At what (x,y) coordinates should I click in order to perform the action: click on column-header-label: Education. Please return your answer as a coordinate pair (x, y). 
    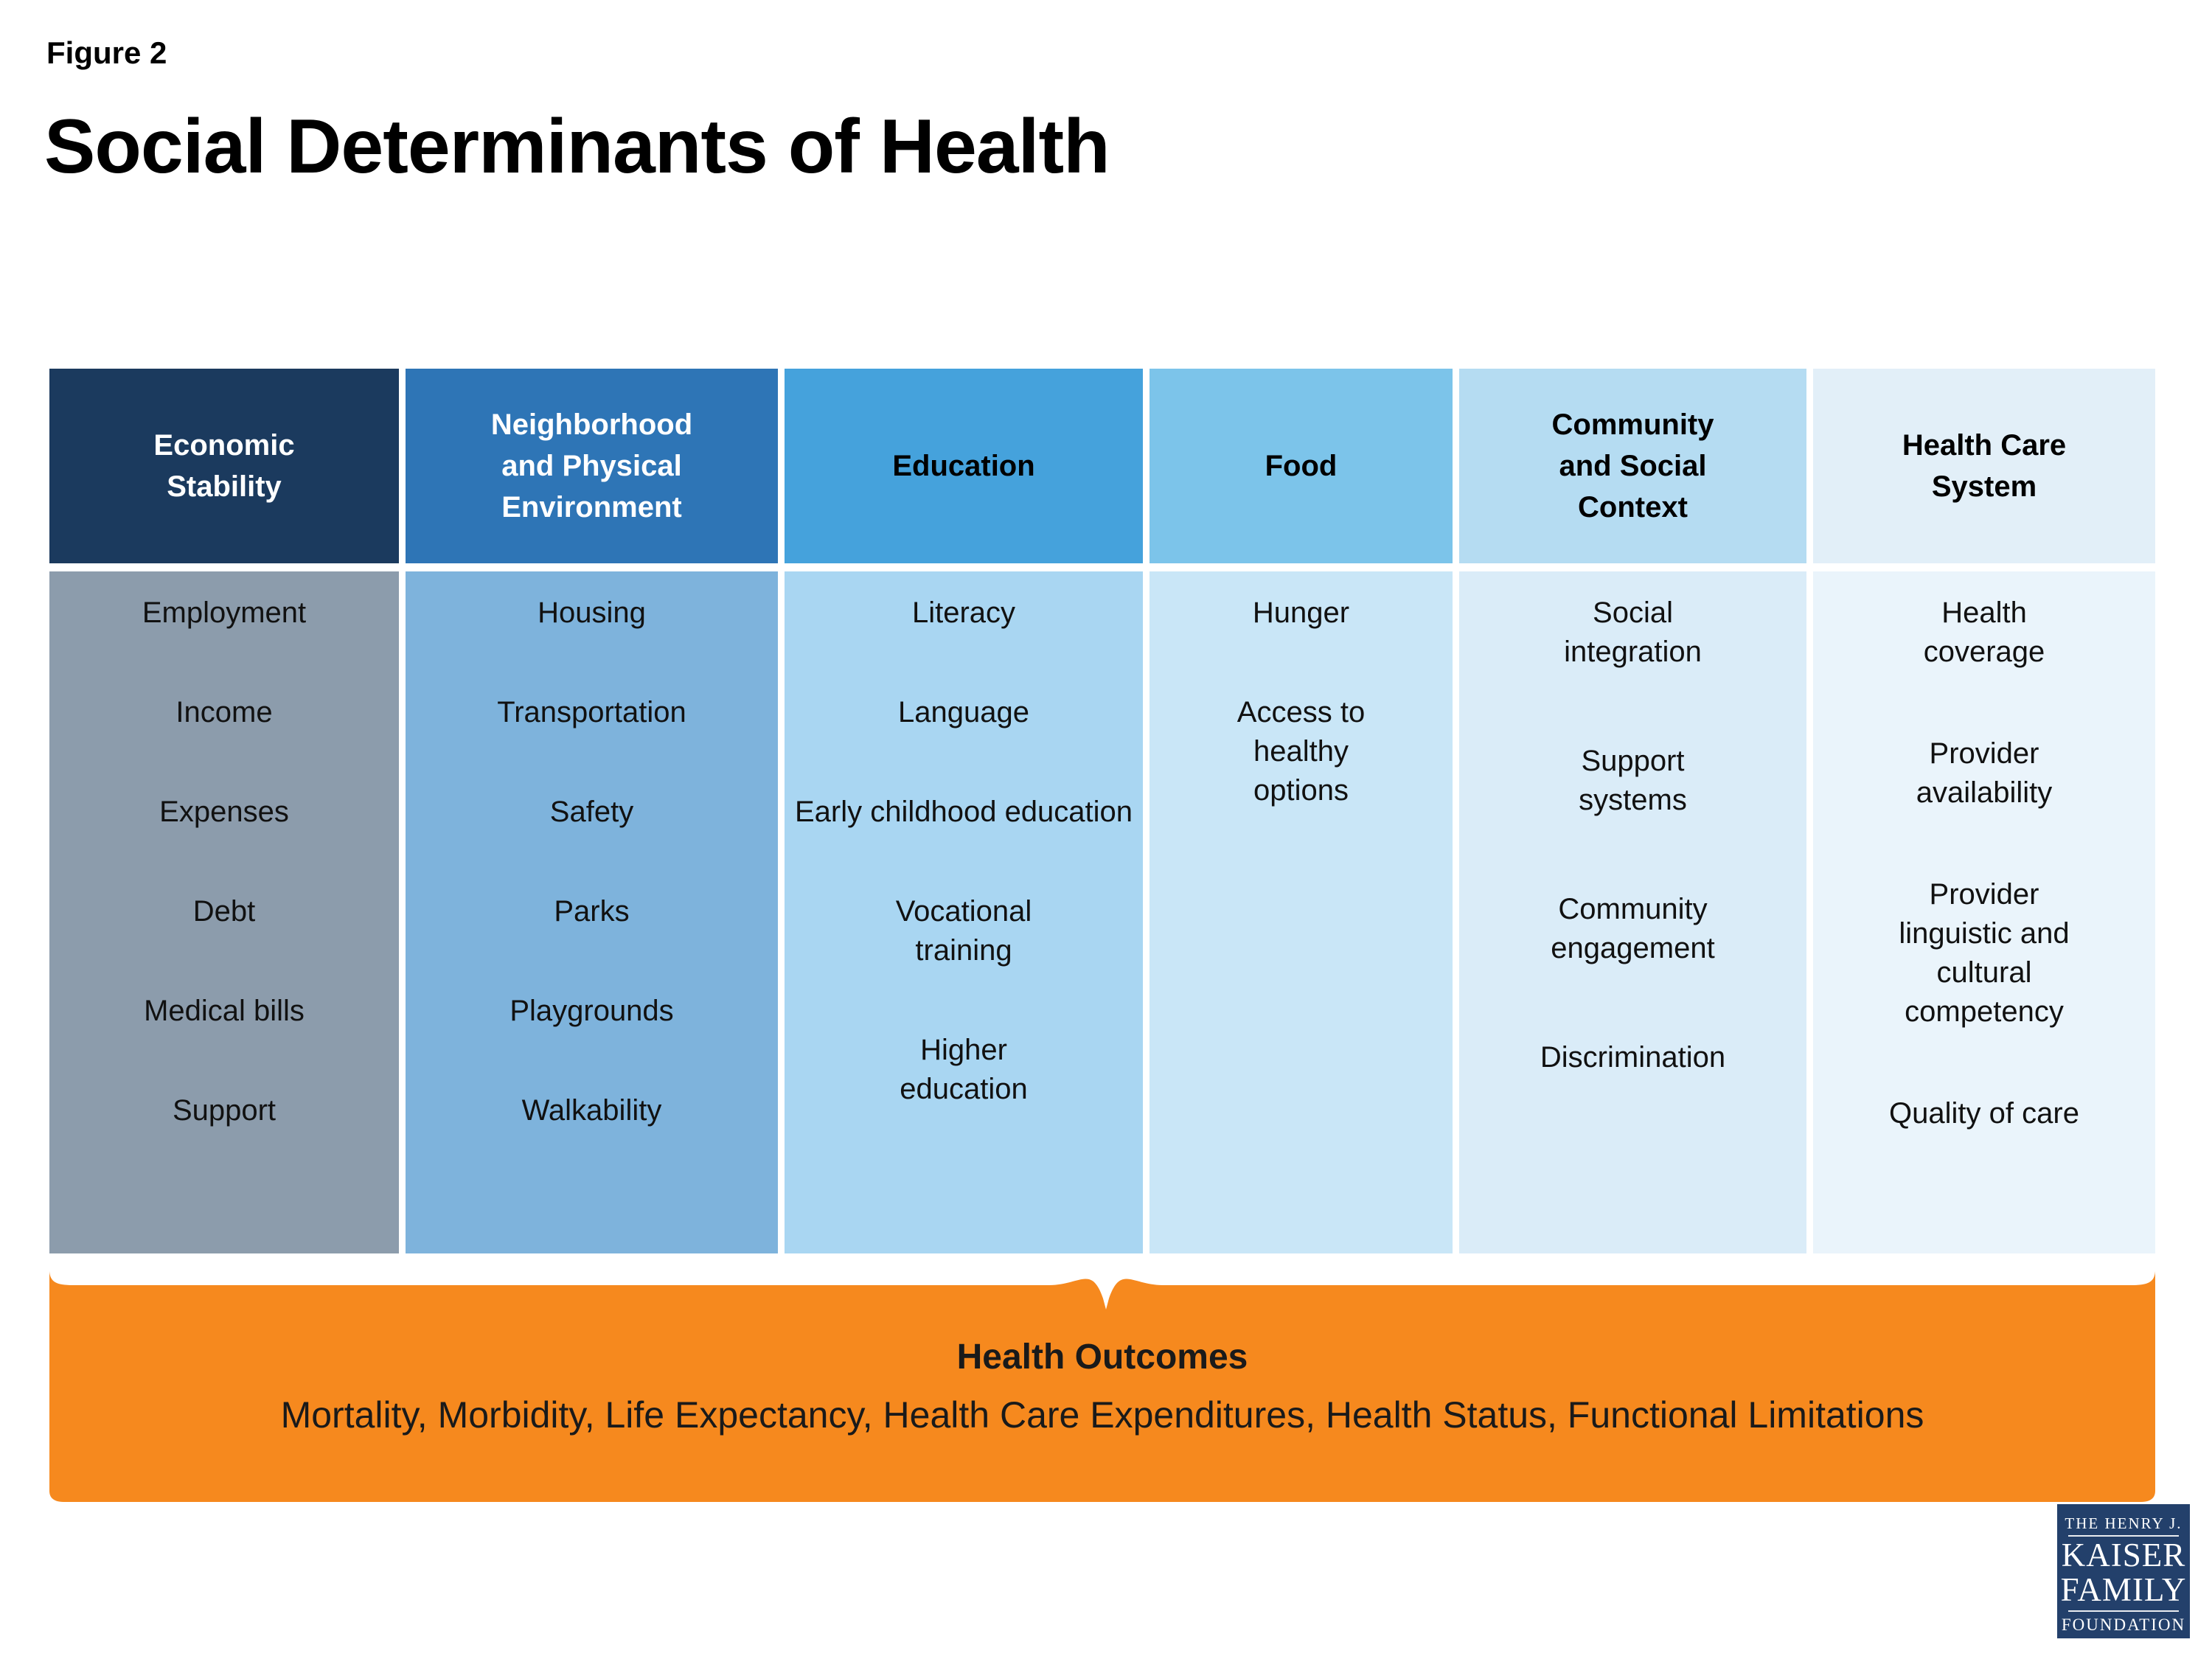
    Looking at the image, I should click on (963, 466).